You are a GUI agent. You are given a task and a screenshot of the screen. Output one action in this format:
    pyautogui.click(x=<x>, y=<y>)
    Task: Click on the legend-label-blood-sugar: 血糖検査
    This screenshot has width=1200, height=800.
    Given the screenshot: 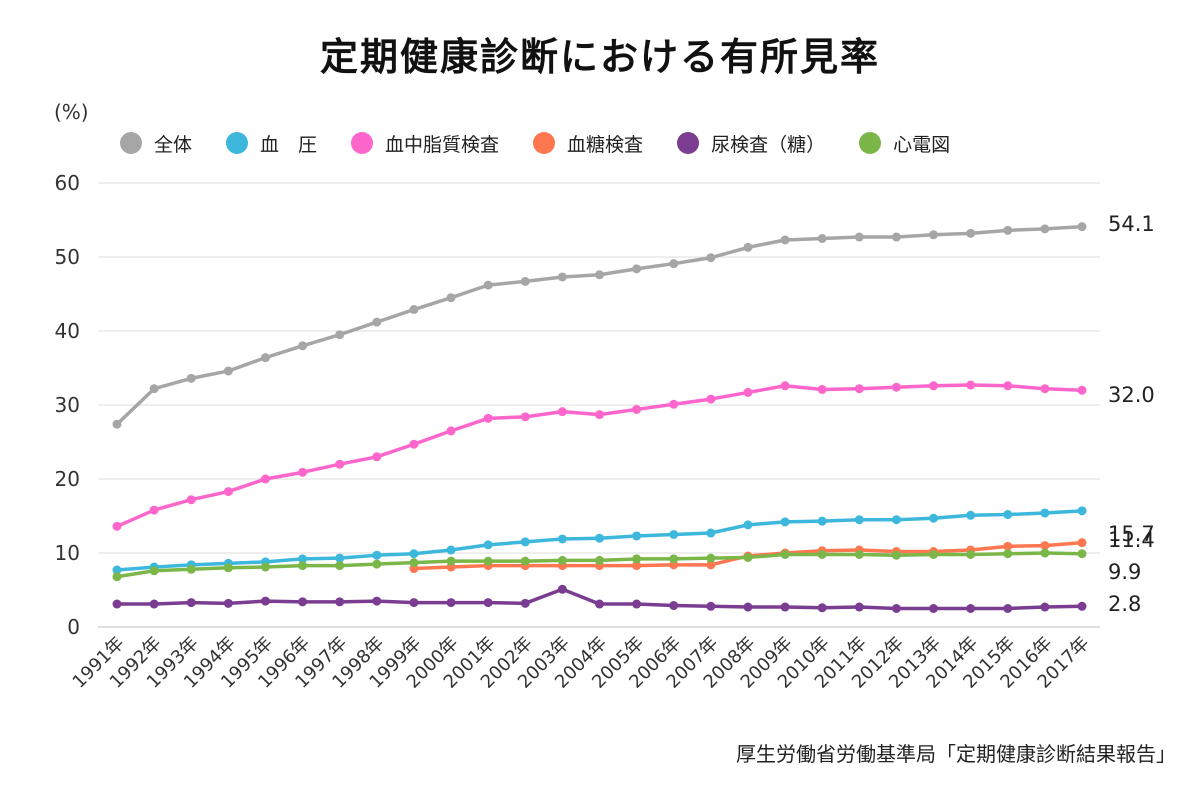 What is the action you would take?
    pyautogui.click(x=605, y=144)
    